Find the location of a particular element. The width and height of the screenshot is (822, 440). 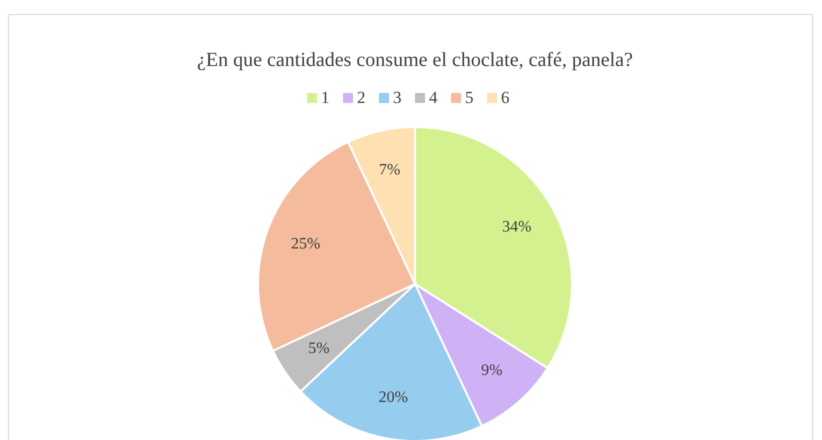

legend-label: 1 is located at coordinates (325, 97).